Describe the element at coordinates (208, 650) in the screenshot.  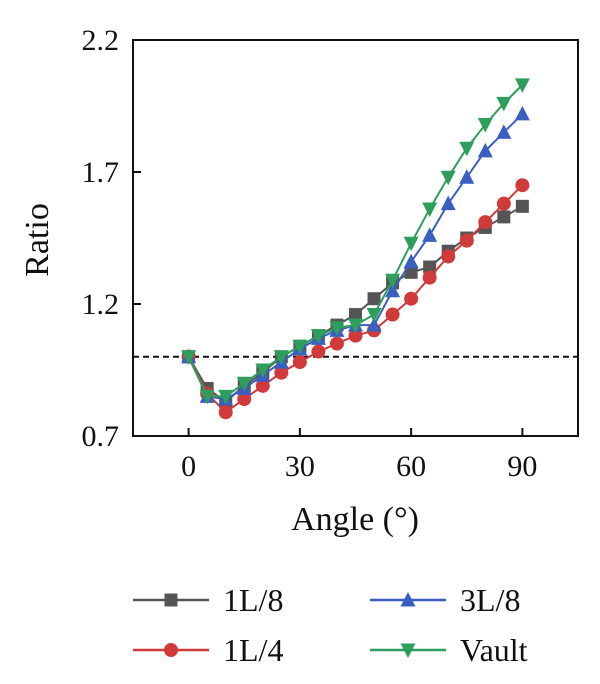
I see `legend-item-1l-4: 1L/4` at that location.